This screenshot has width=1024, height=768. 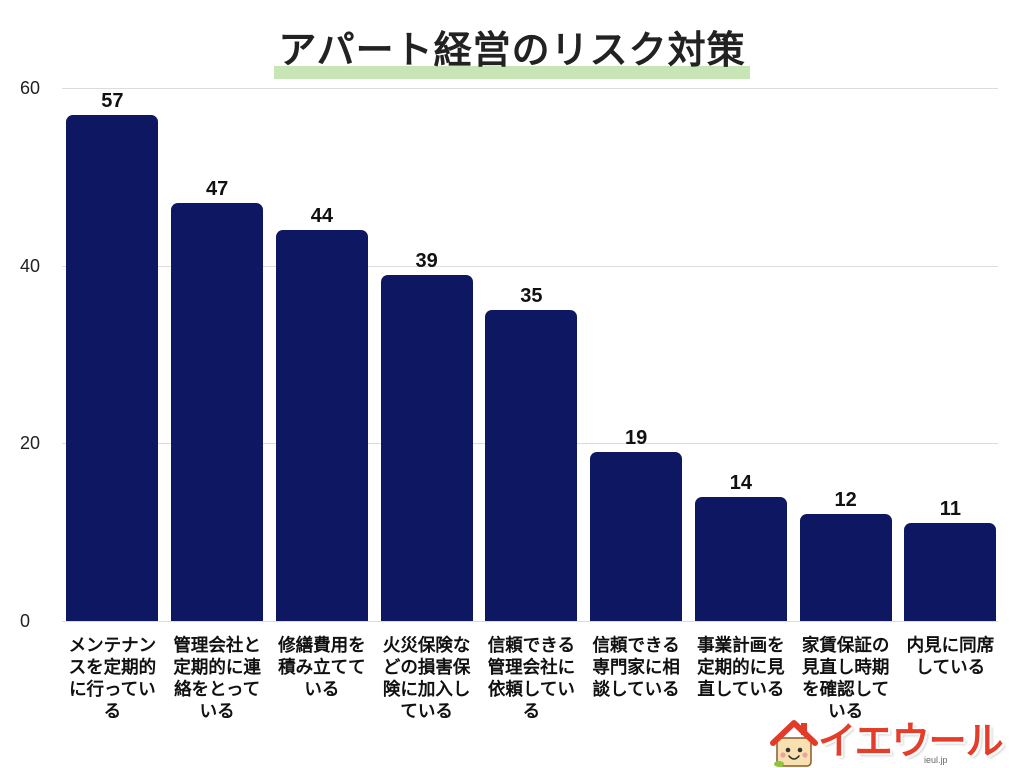 I want to click on category-label: 事業計画を定期的に見直している, so click(x=741, y=667).